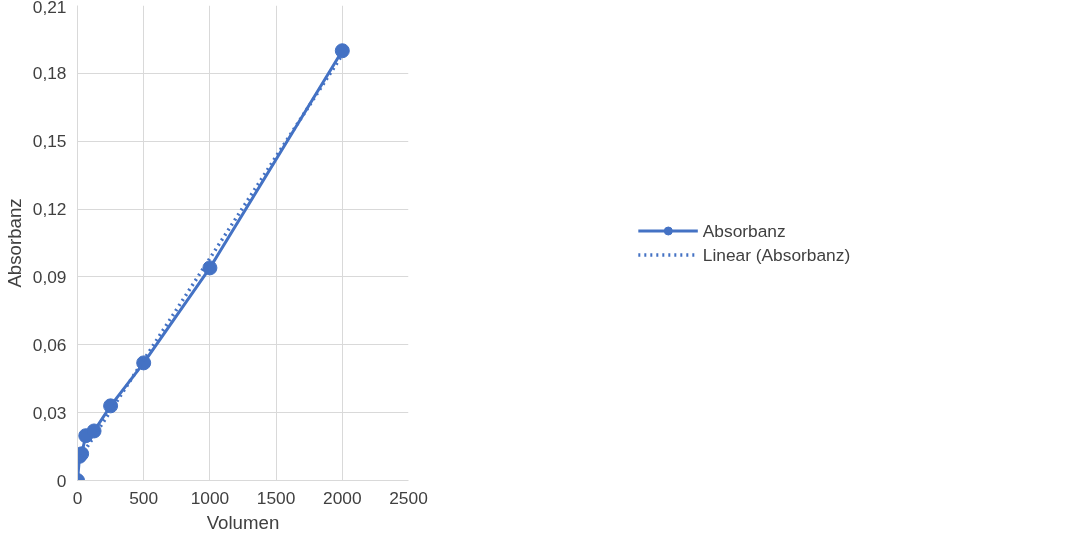 This screenshot has height=545, width=1091. Describe the element at coordinates (49, 209) in the screenshot. I see `y-tick-label: 0,12` at that location.